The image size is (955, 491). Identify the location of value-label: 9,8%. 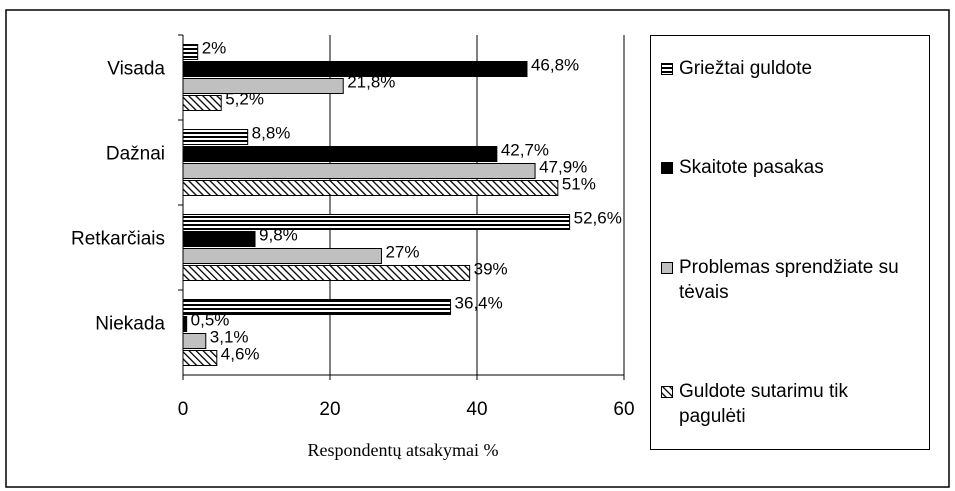
(278, 234).